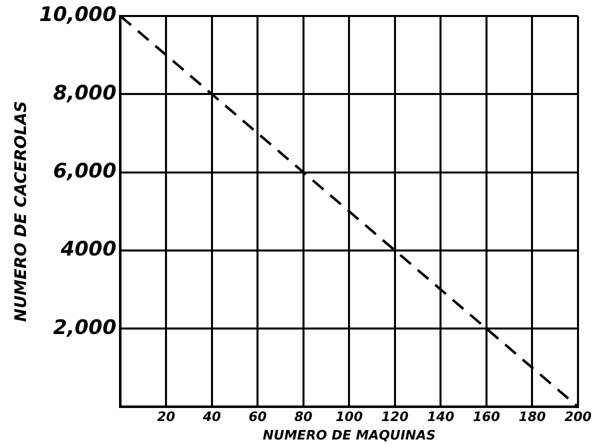 This screenshot has height=446, width=600. I want to click on x-tick-label: 160, so click(486, 417).